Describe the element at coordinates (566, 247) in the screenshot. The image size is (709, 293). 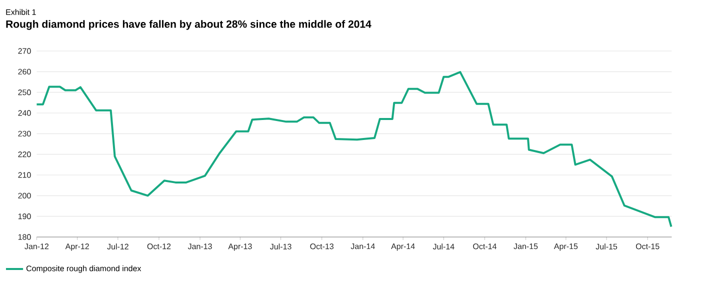
I see `x-tick-label: Apr-15` at that location.